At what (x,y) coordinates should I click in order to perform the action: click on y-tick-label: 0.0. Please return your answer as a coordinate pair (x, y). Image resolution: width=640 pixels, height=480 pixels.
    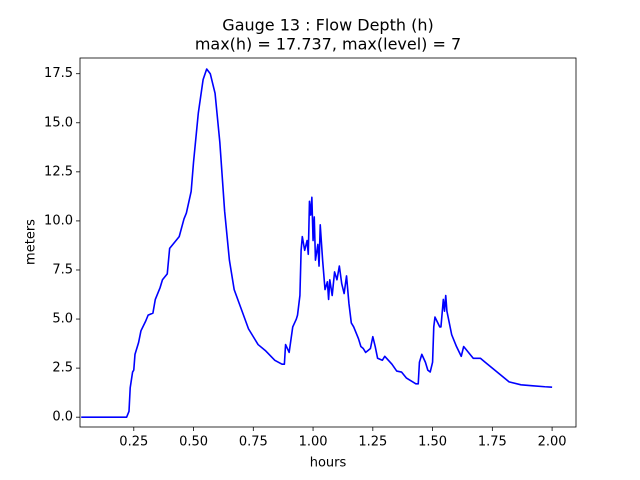
    Looking at the image, I should click on (62, 417).